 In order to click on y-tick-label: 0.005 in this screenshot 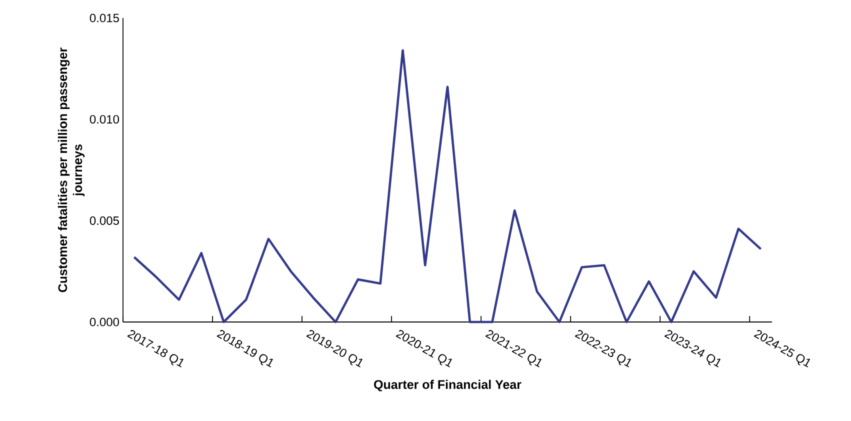, I will do `click(104, 220)`.